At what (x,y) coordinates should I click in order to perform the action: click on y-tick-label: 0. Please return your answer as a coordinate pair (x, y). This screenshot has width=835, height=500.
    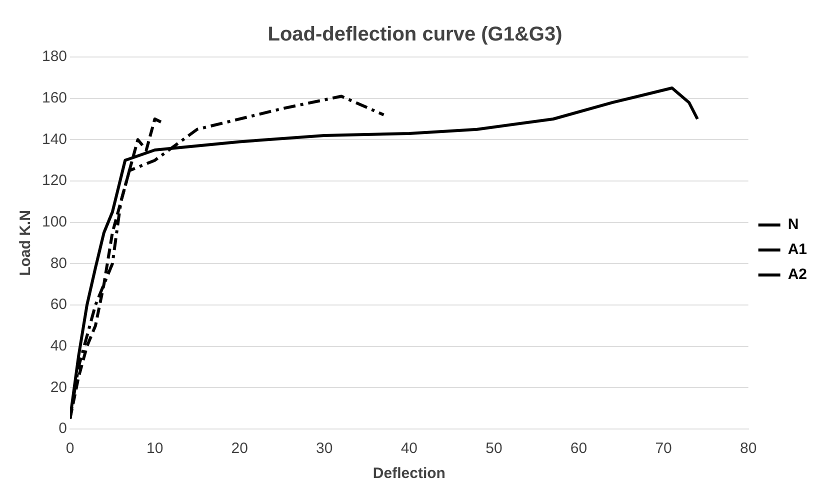
    Looking at the image, I should click on (63, 429).